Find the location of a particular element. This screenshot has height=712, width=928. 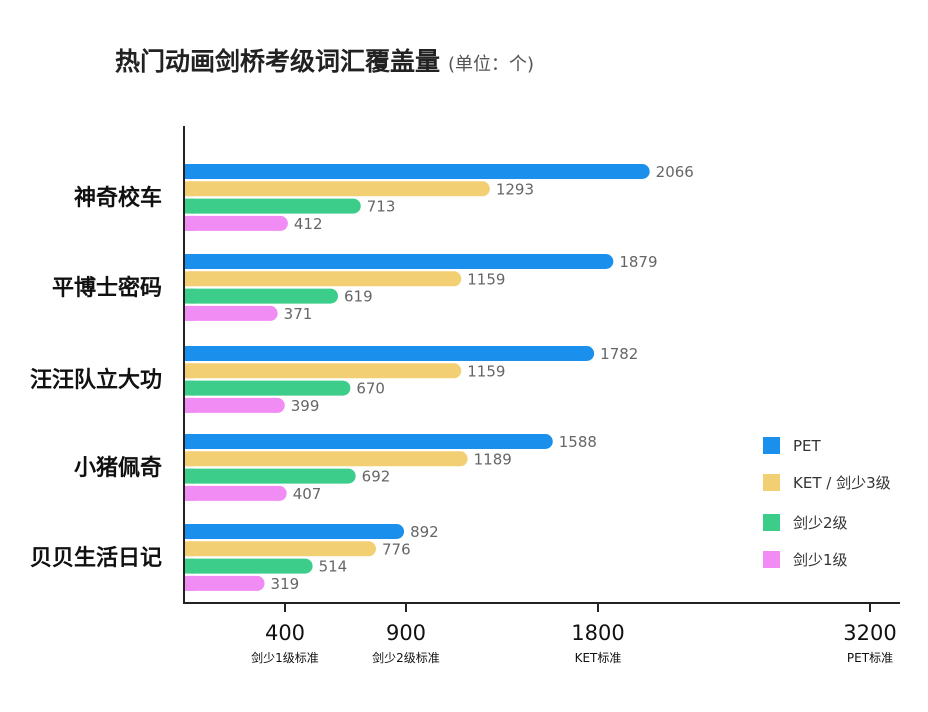

chart-title: 热门动画剑桥考级词汇覆盖量 is located at coordinates (277, 61).